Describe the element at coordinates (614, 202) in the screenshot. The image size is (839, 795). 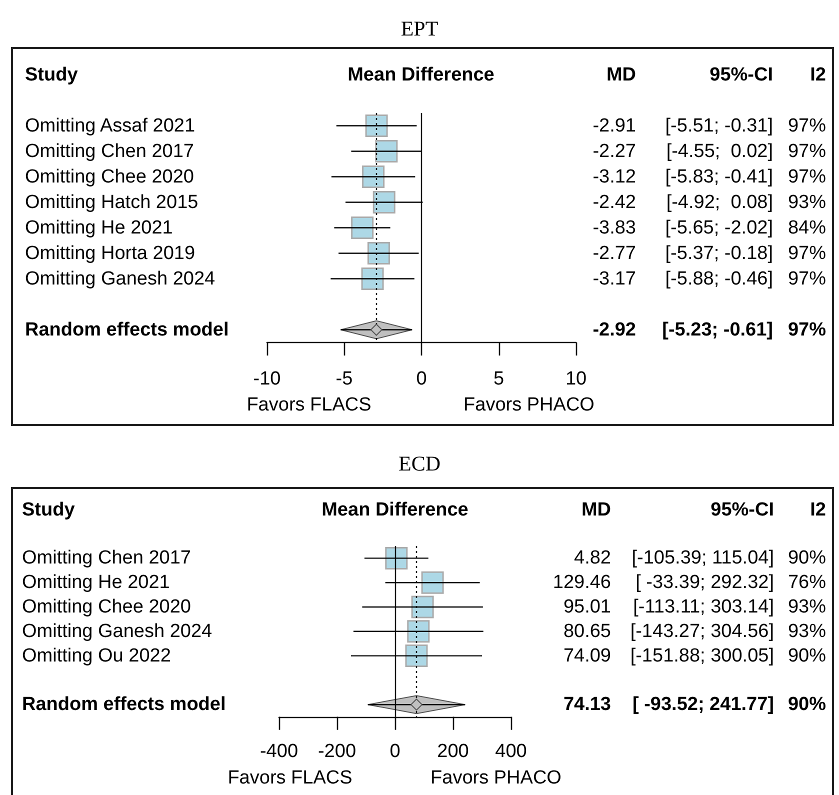
I see `data-label: -2.42` at that location.